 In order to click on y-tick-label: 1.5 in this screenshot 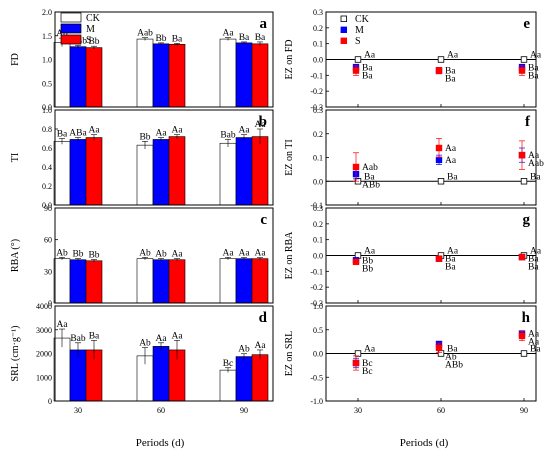, I will do `click(47, 36)`.